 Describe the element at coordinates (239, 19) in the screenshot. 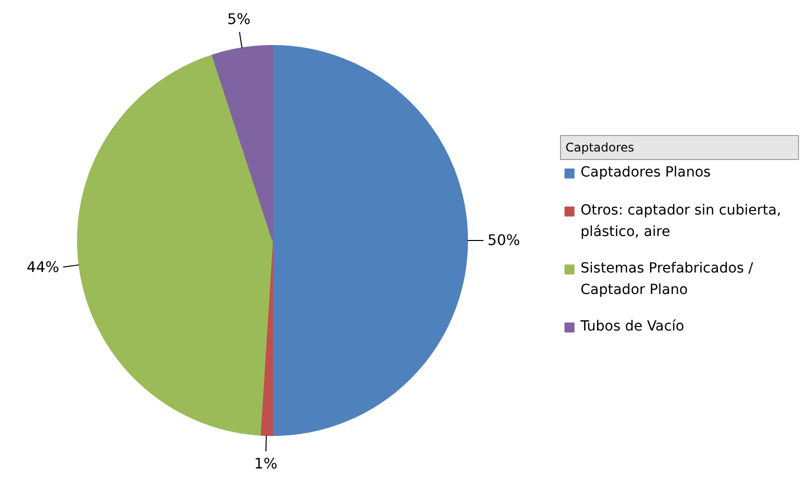

I see `data-label: 5%` at that location.